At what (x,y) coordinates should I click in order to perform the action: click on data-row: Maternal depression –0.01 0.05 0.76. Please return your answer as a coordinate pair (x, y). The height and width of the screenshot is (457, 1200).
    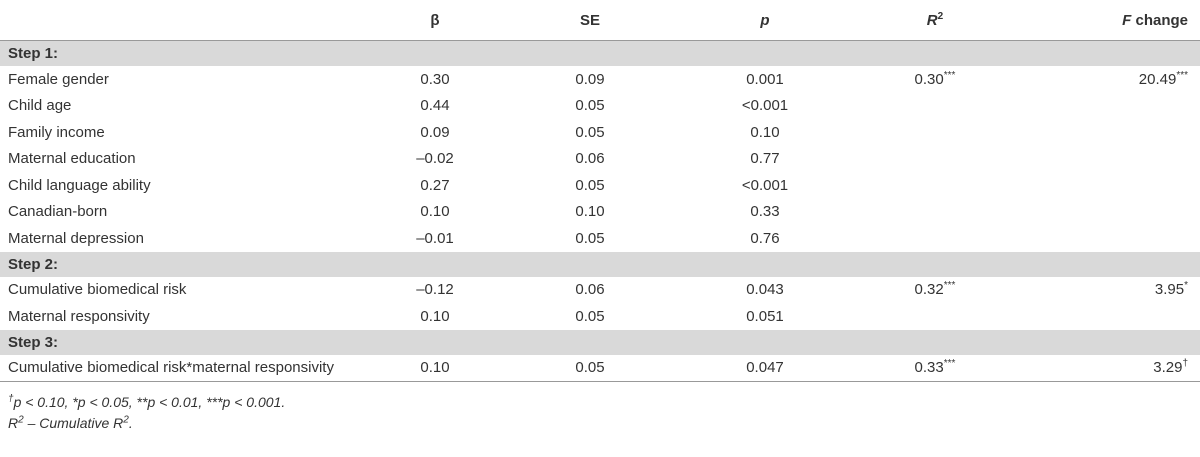
    Looking at the image, I should click on (600, 238).